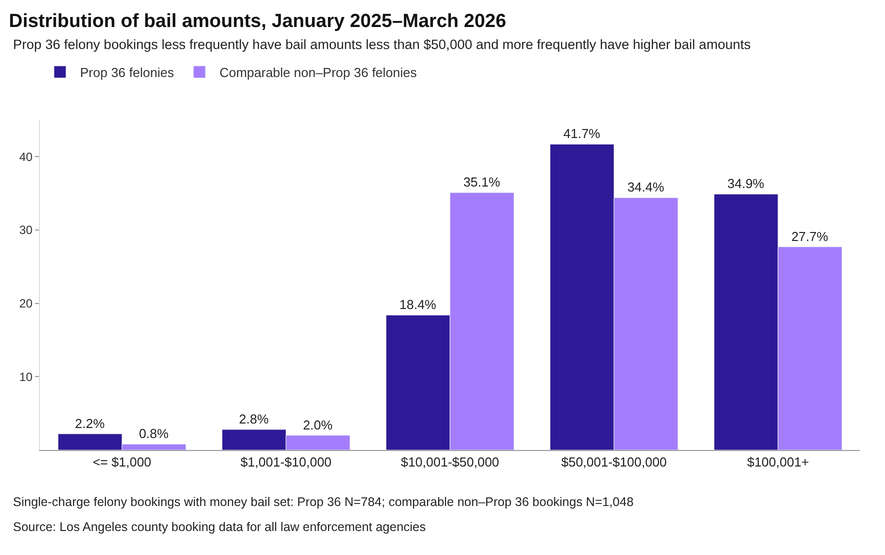  Describe the element at coordinates (318, 72) in the screenshot. I see `legend-label: Comparable non–Prop 36 felonies` at that location.